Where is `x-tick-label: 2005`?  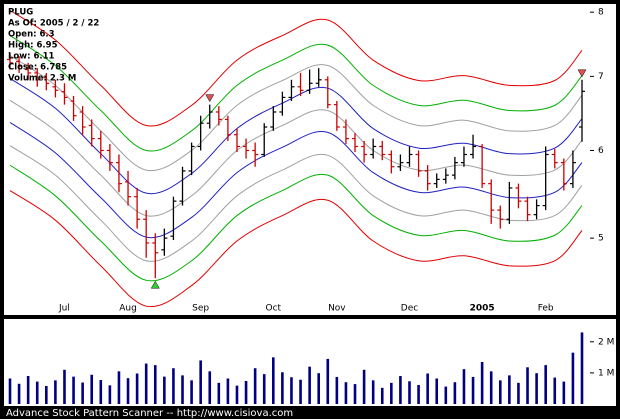 x-tick-label: 2005 is located at coordinates (482, 309).